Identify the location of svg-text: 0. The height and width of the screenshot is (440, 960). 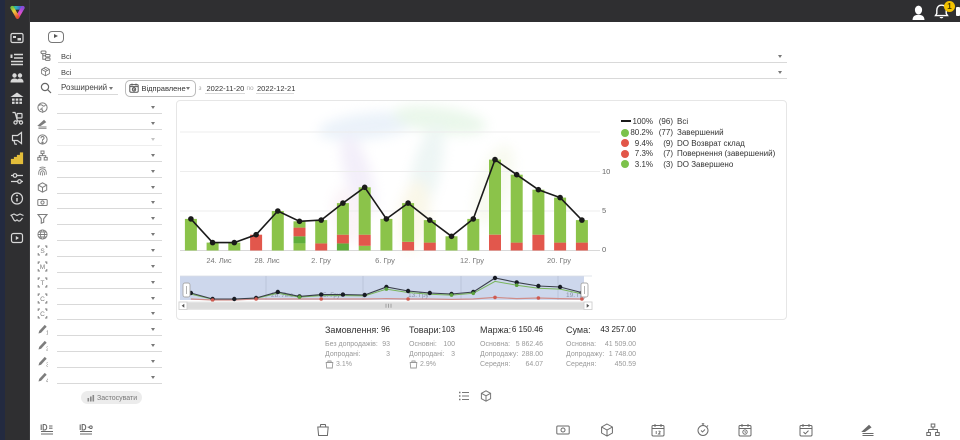
(604, 249).